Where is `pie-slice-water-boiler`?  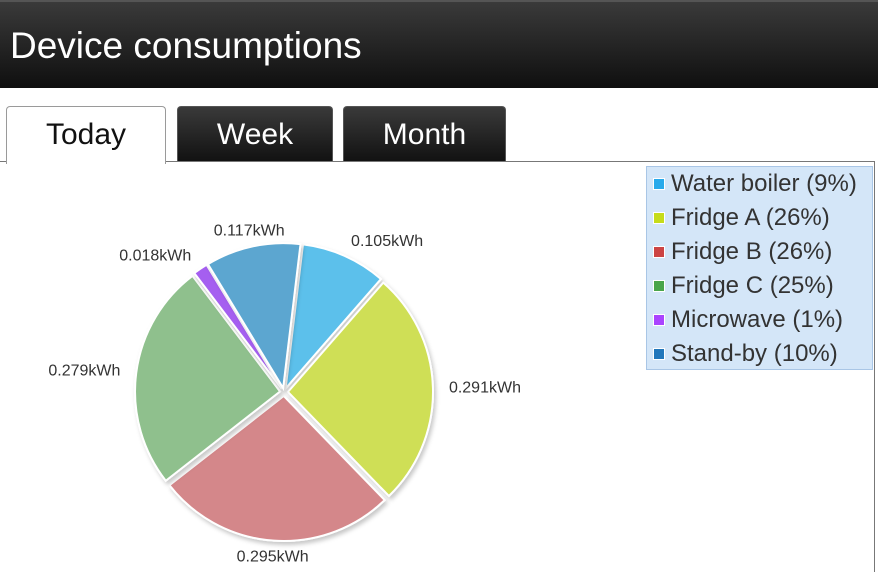 pie-slice-water-boiler is located at coordinates (333, 317).